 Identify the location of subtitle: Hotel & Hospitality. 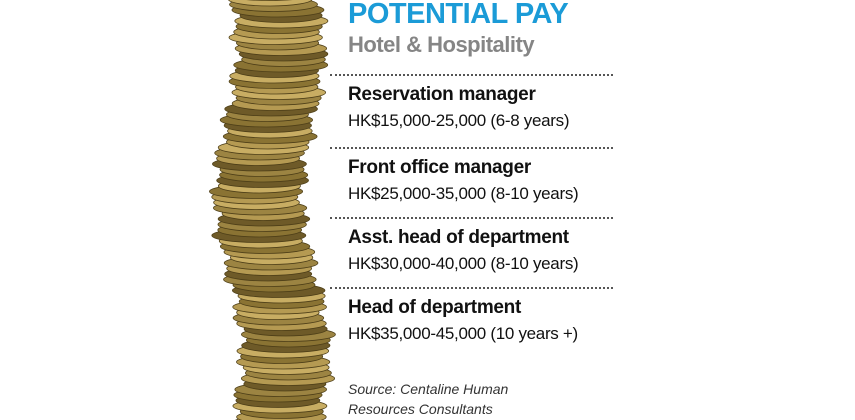
(441, 44).